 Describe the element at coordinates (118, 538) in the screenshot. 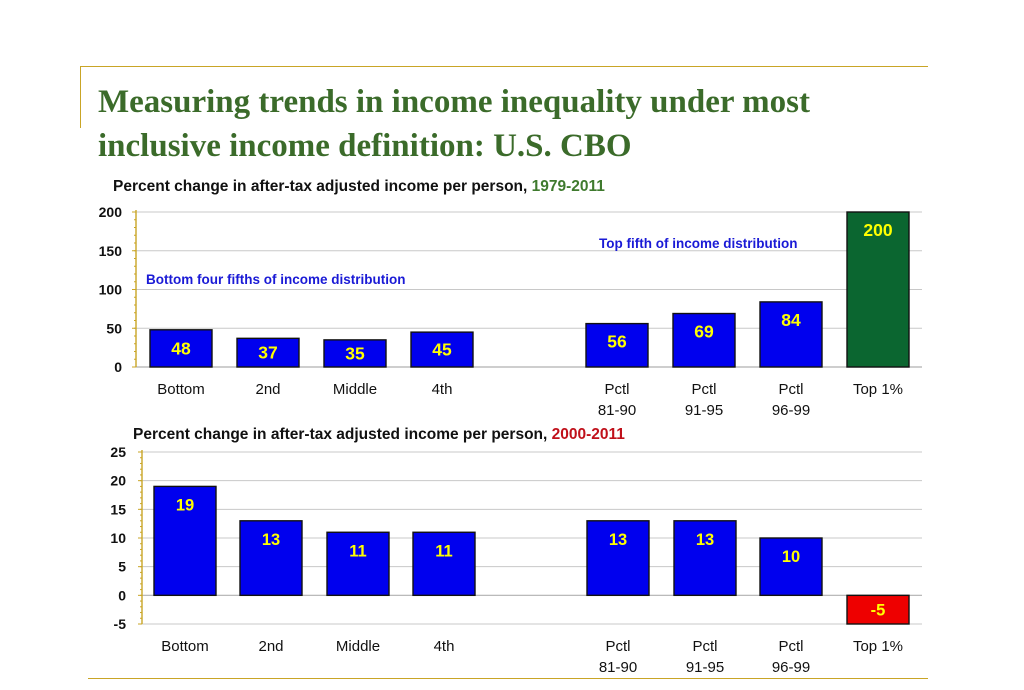

I see `chart-2-y-tick-label: 10` at that location.